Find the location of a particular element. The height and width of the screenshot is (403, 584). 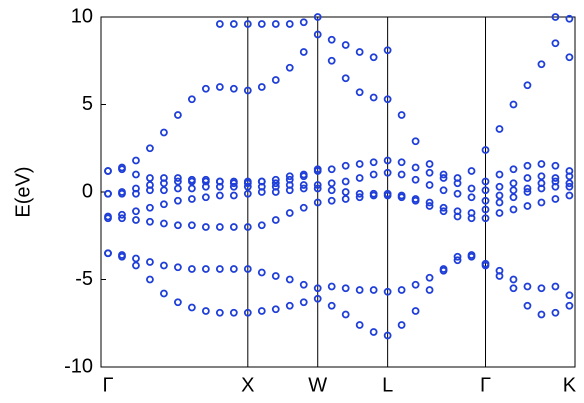

y-tick-label: -5 is located at coordinates (84, 279).